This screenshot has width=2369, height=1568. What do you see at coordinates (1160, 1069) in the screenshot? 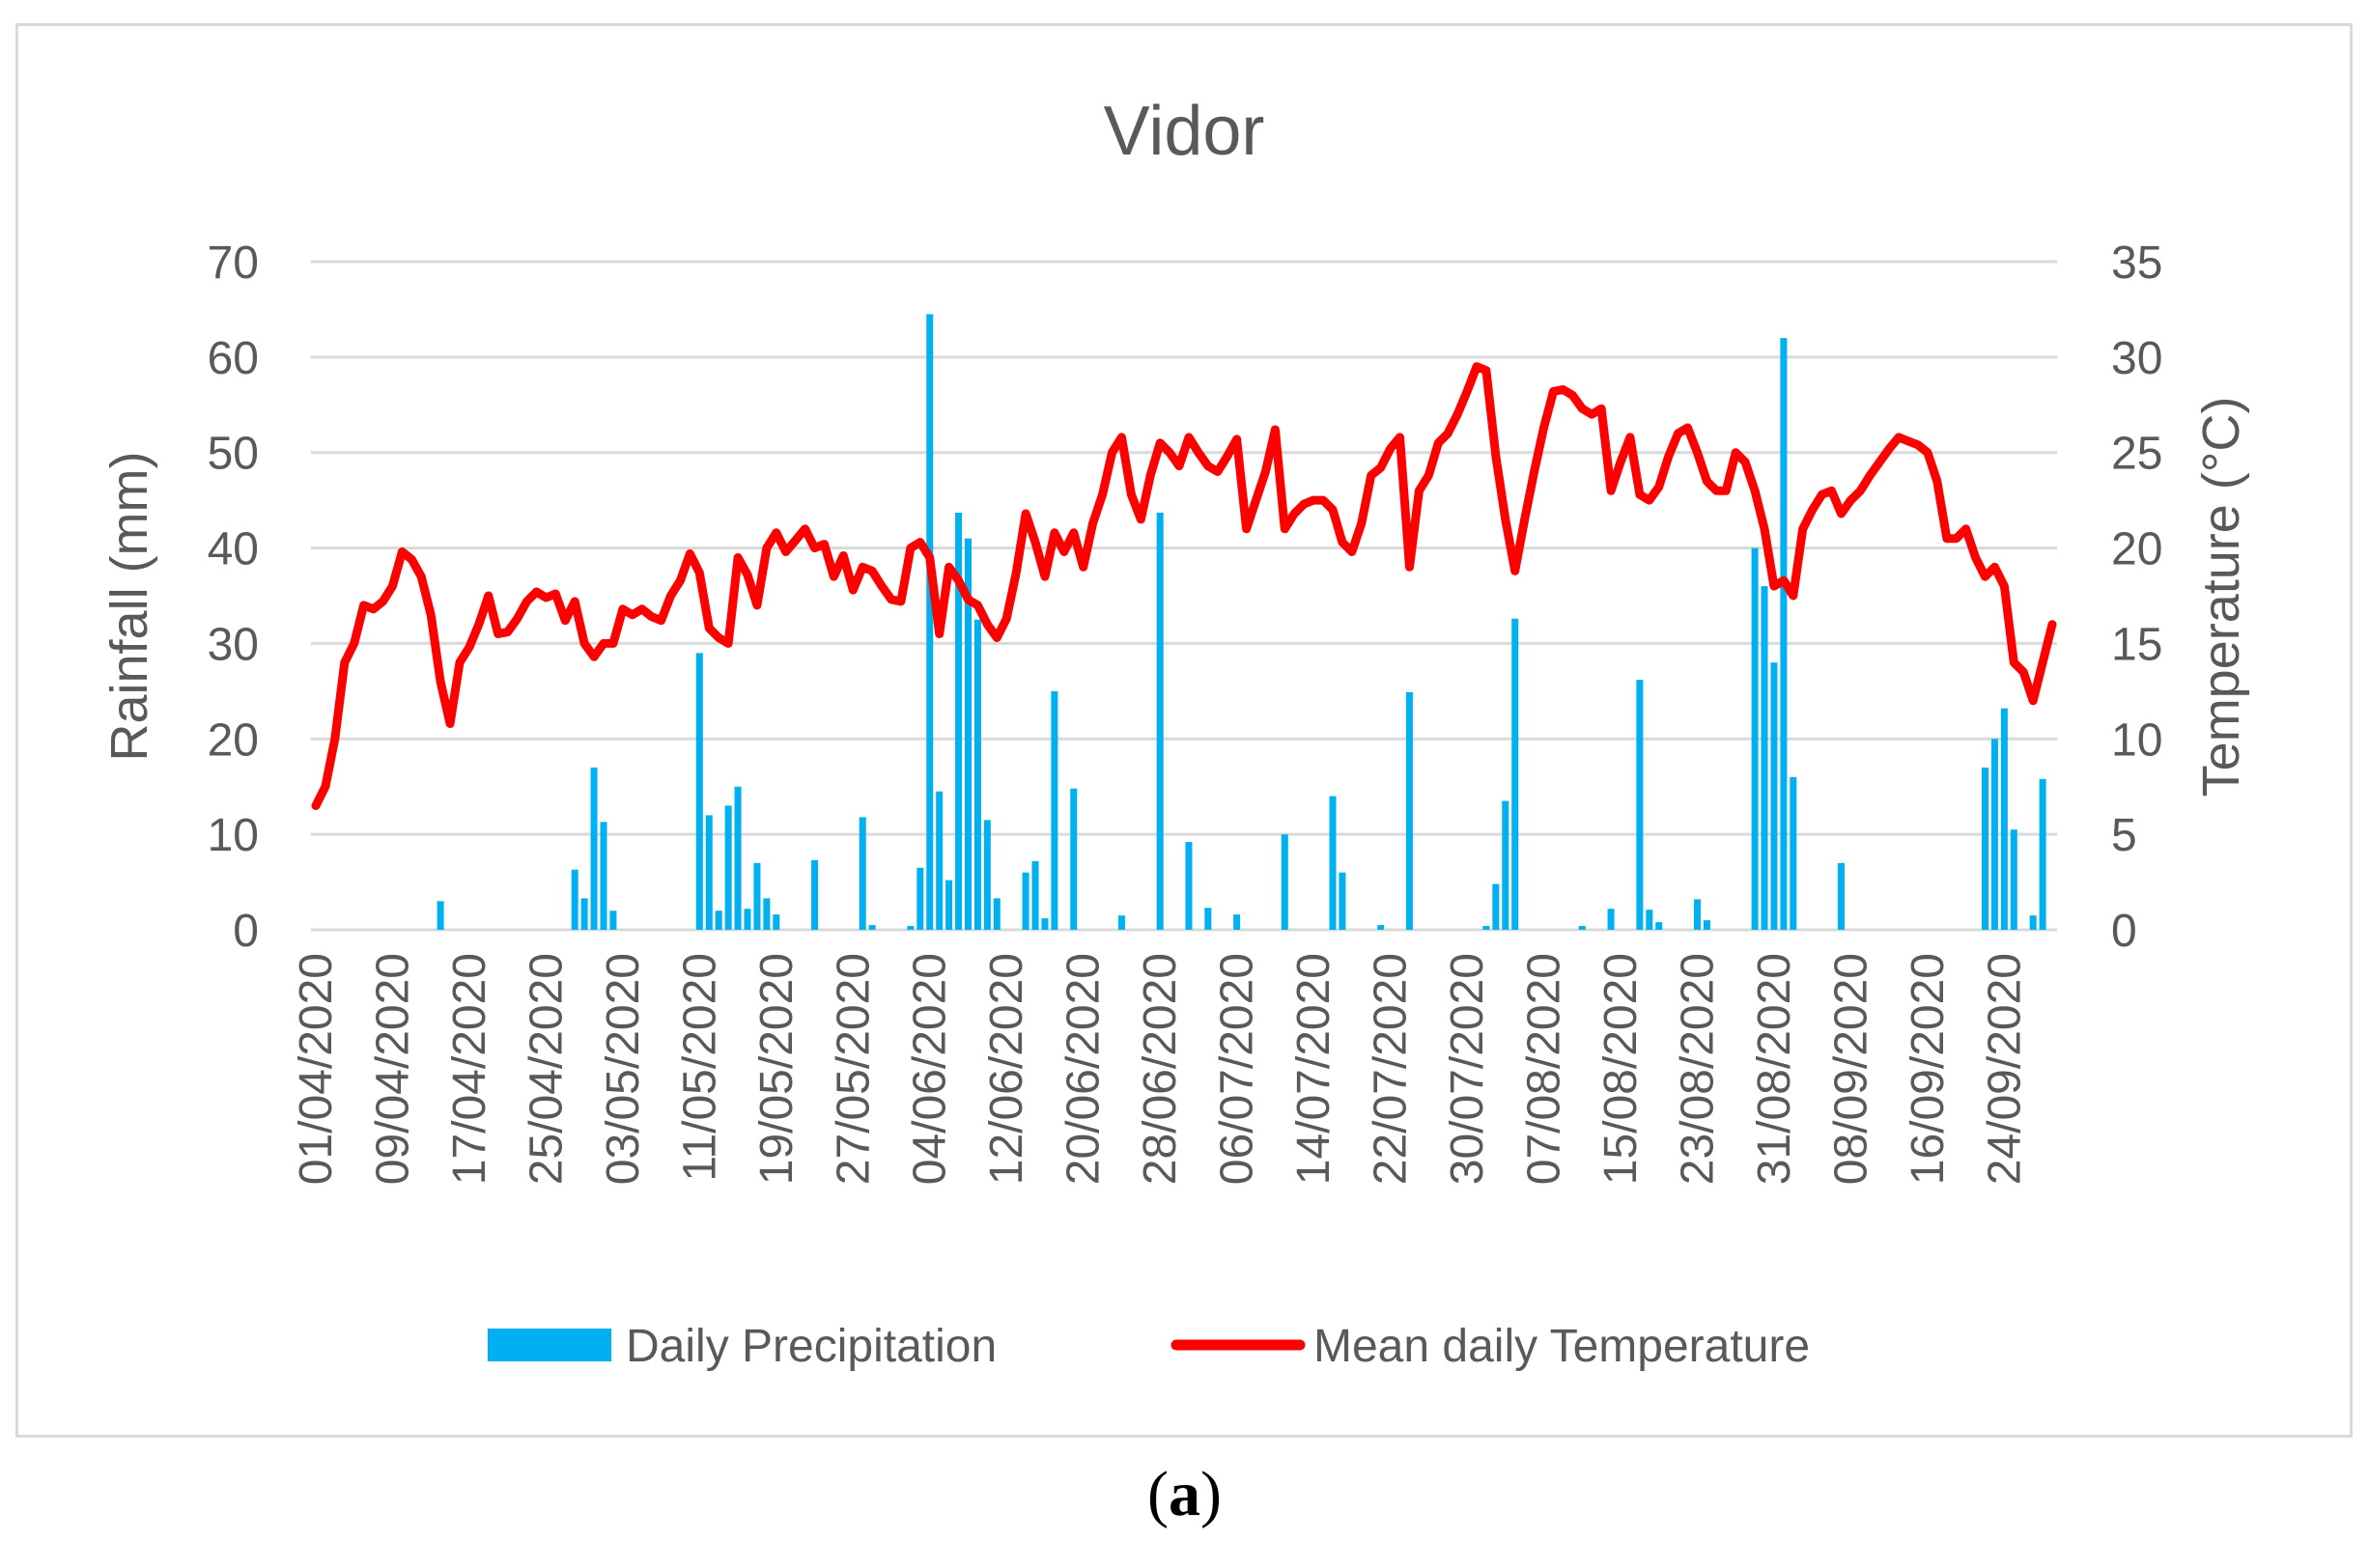
I see `x-tick-label: 28/06/2020` at bounding box center [1160, 1069].